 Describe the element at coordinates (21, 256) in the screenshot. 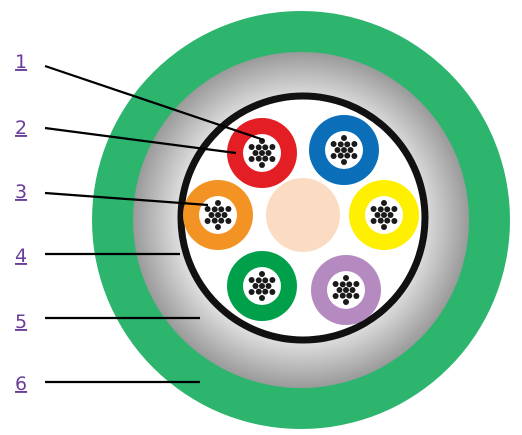

I see `label-link: 4` at that location.